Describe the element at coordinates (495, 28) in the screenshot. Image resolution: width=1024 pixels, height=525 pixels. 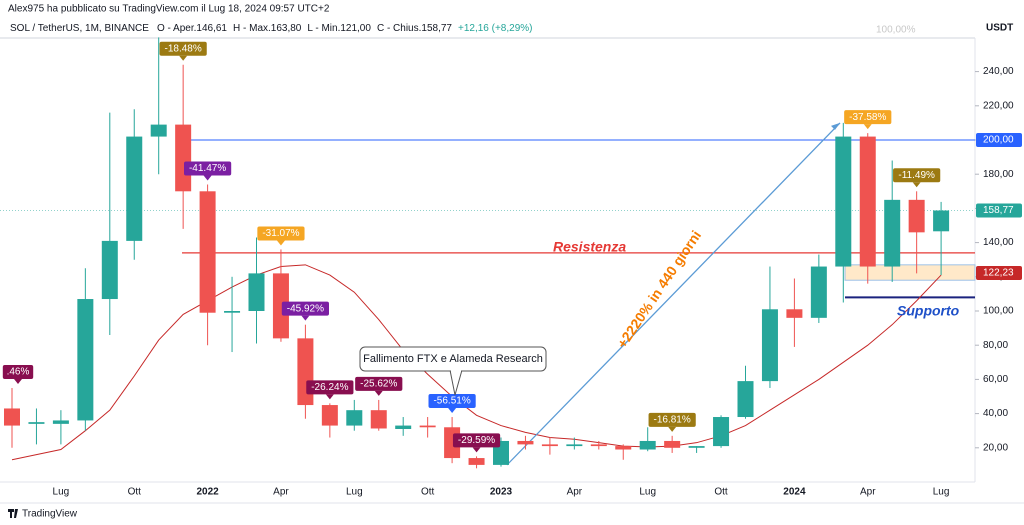
I see `ohlc-change: +12,16 (+8,29%)` at that location.